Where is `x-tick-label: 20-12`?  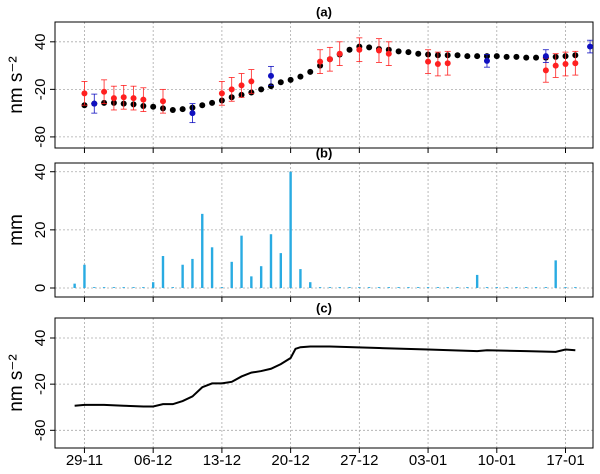 x-tick-label: 20-12 is located at coordinates (290, 460).